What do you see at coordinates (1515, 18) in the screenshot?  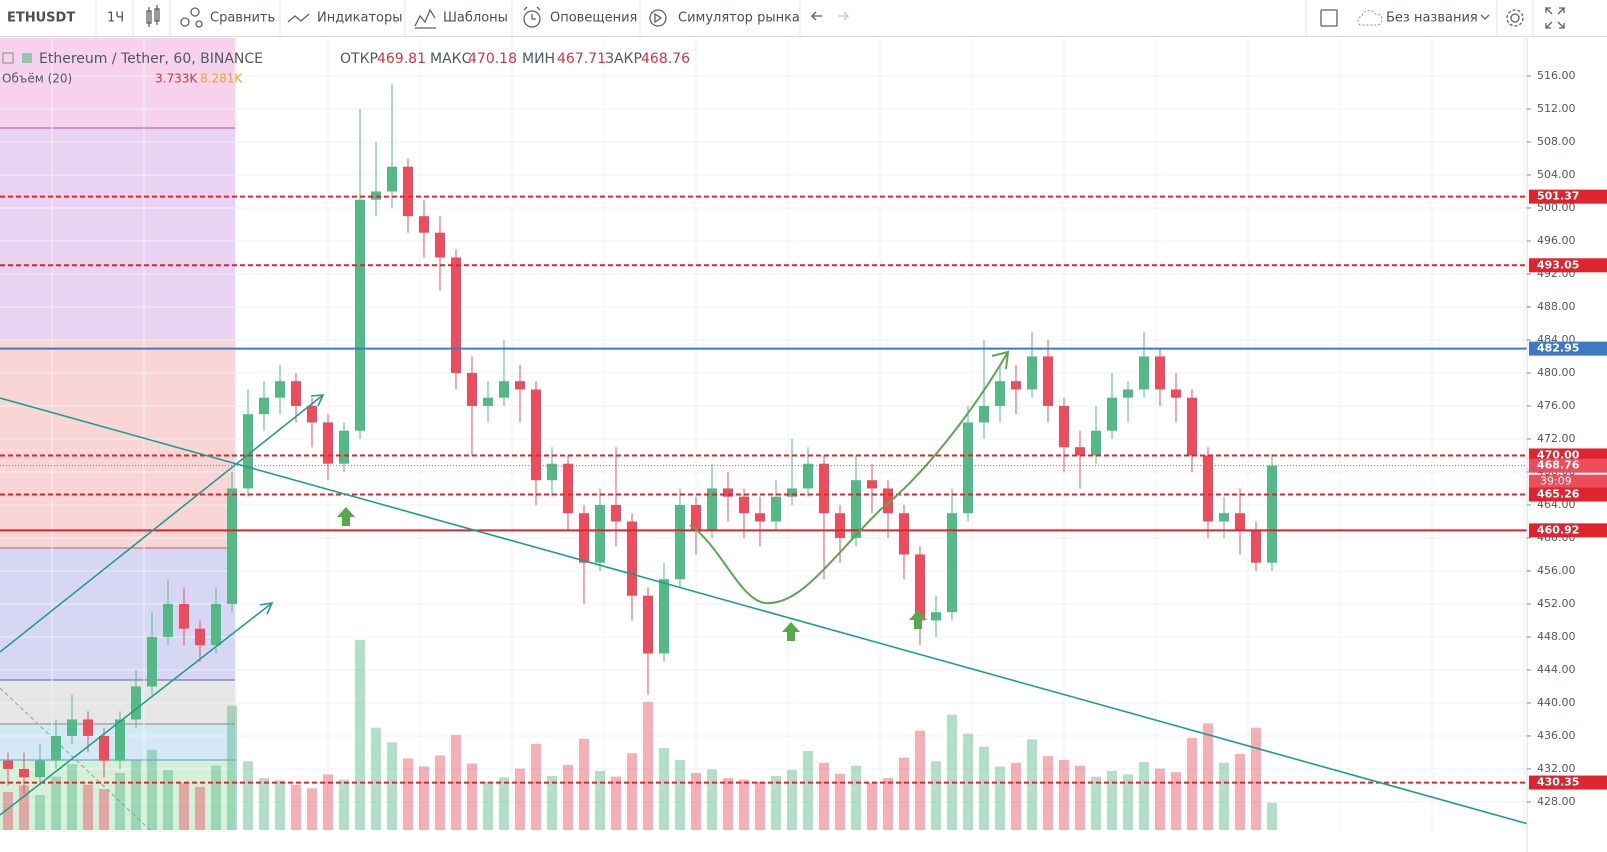 I see `settings` at bounding box center [1515, 18].